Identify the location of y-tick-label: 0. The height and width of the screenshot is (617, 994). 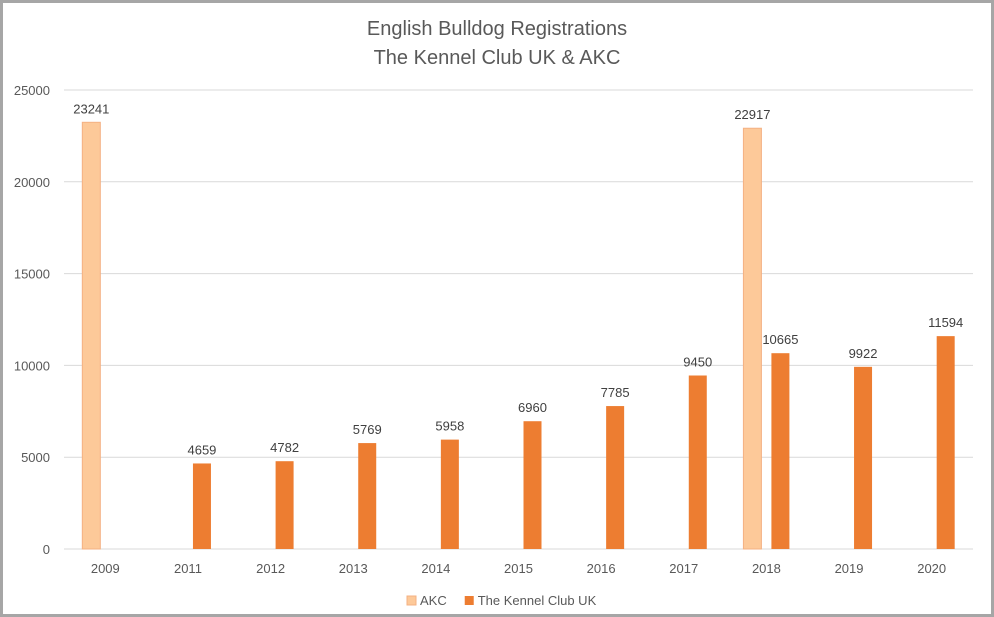
(46, 549).